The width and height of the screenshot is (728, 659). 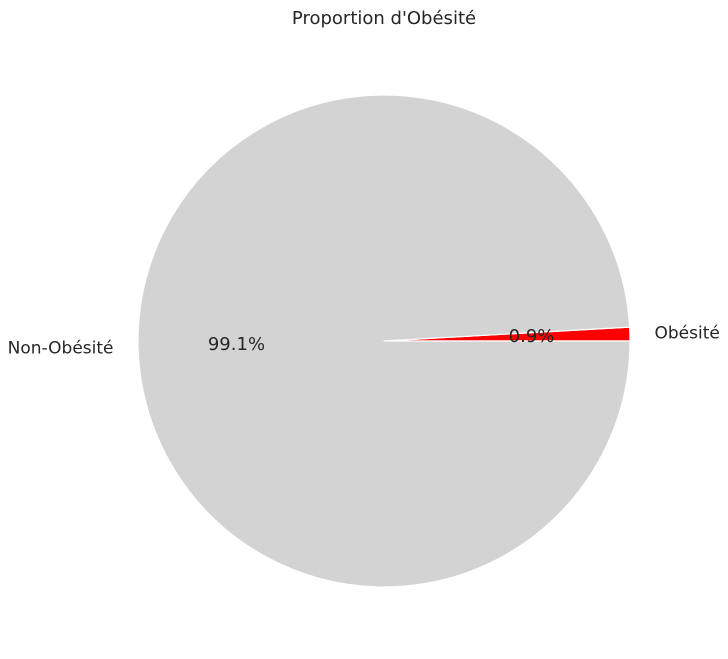 I want to click on slice-label-obesite: Obésité, so click(x=686, y=333).